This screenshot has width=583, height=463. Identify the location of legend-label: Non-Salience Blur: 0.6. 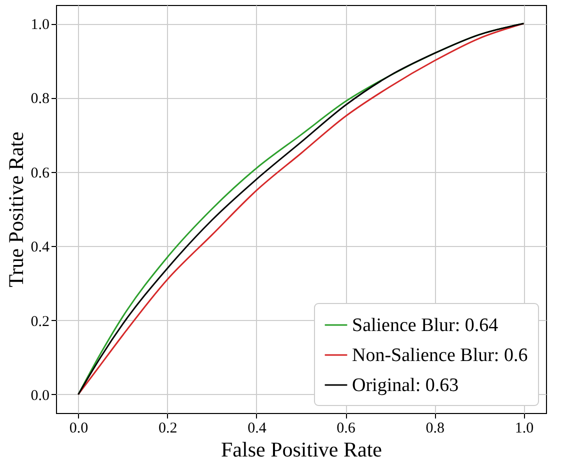
(440, 355).